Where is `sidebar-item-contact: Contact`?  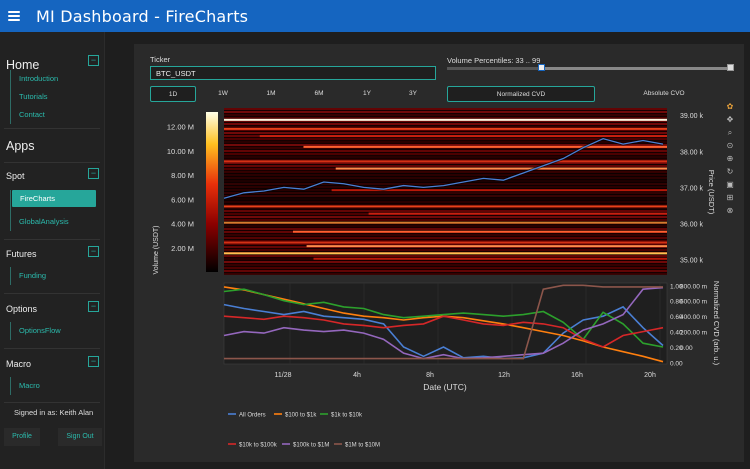
sidebar-item-contact: Contact is located at coordinates (32, 114).